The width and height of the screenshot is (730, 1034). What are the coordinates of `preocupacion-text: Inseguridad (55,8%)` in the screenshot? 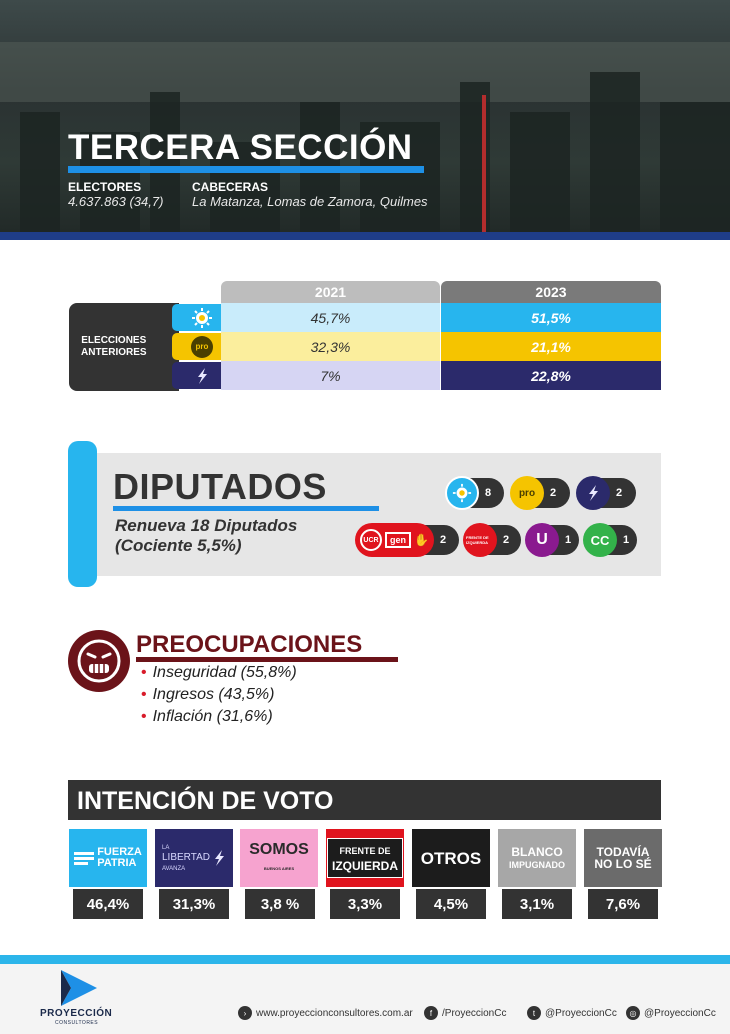 It's located at (224, 672).